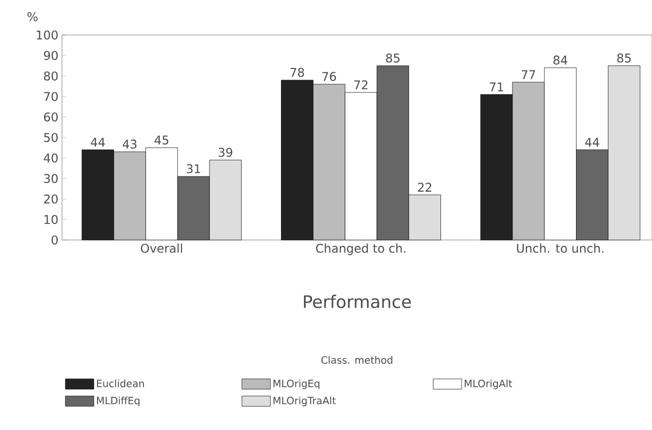 This screenshot has width=652, height=430. I want to click on y-tick-label: 30, so click(51, 179).